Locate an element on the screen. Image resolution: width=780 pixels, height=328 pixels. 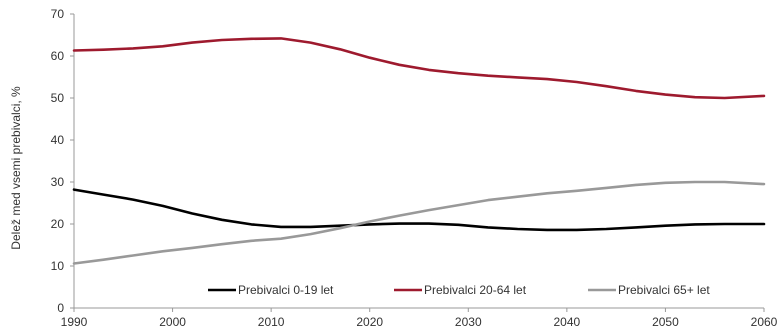
y-tick-label: 0 is located at coordinates (60, 308).